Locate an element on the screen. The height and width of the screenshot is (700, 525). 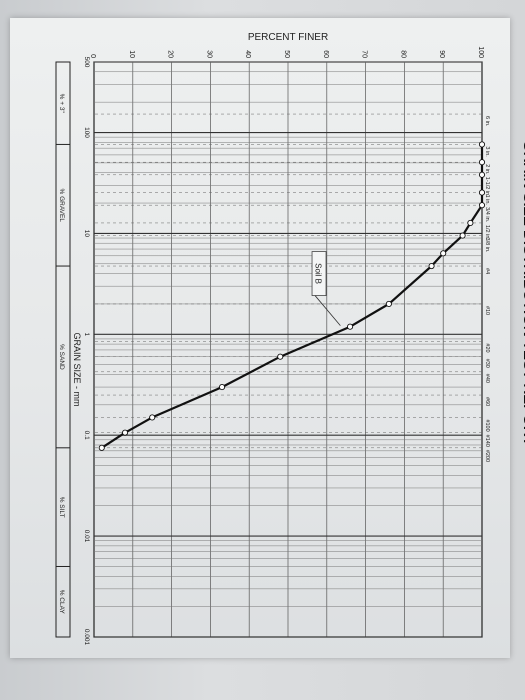
sieve-label: #100 is located at coordinates (487, 425).